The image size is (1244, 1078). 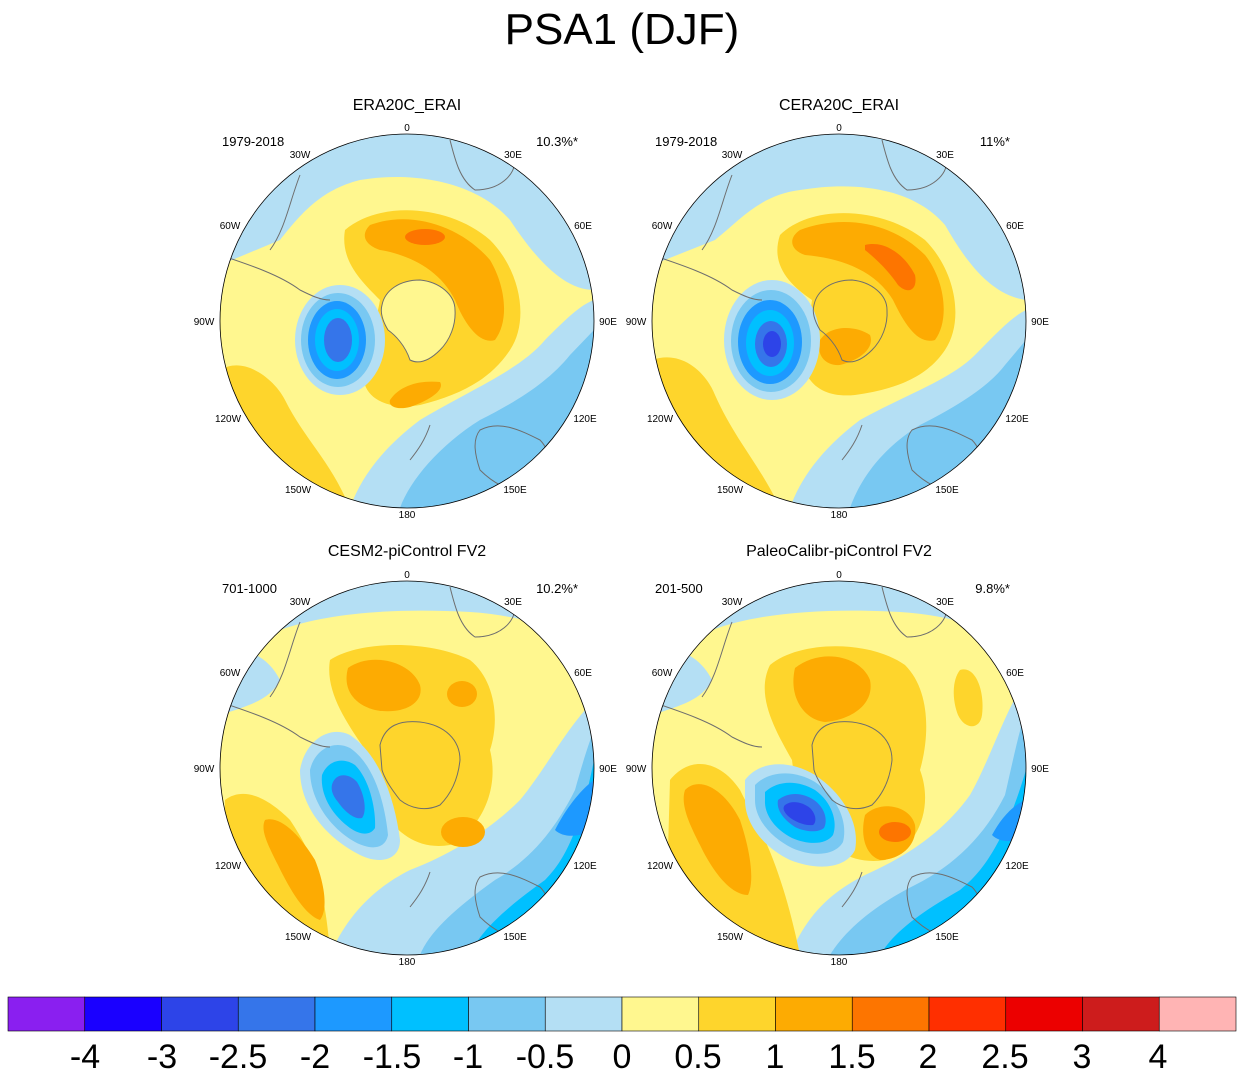 I want to click on colorbar-label: -0.5, so click(x=545, y=1057).